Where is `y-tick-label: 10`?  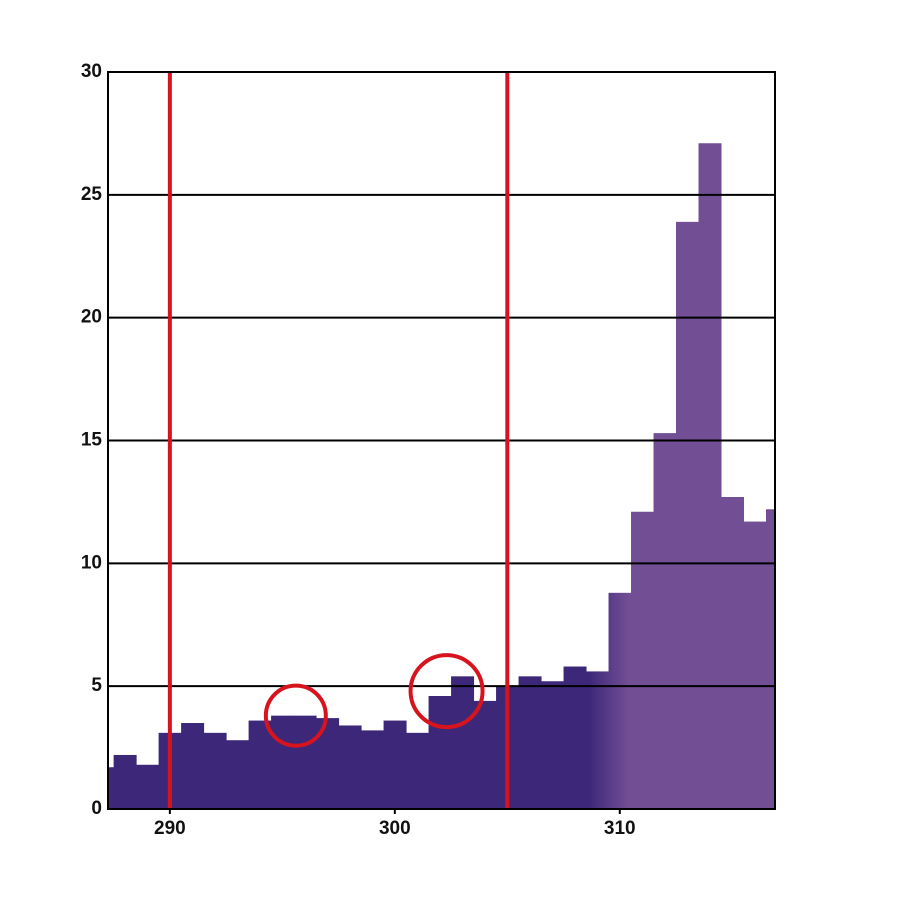 y-tick-label: 10 is located at coordinates (91, 562).